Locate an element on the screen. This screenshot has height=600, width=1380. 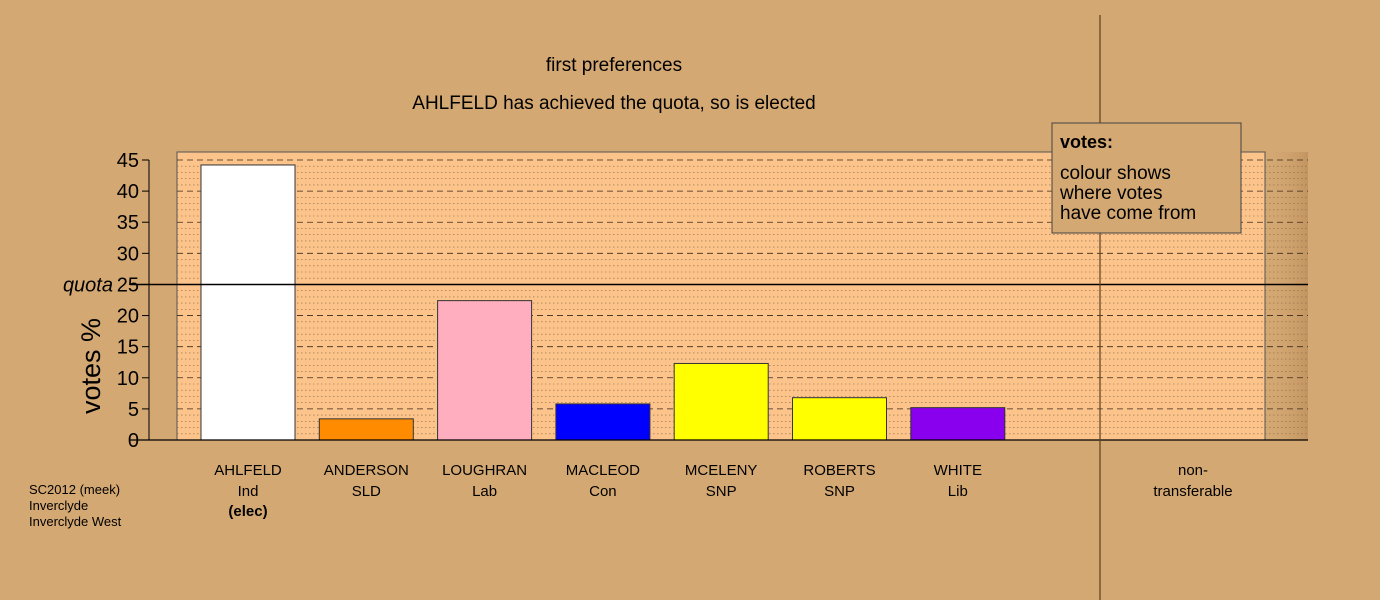
quota-label: quota is located at coordinates (88, 285).